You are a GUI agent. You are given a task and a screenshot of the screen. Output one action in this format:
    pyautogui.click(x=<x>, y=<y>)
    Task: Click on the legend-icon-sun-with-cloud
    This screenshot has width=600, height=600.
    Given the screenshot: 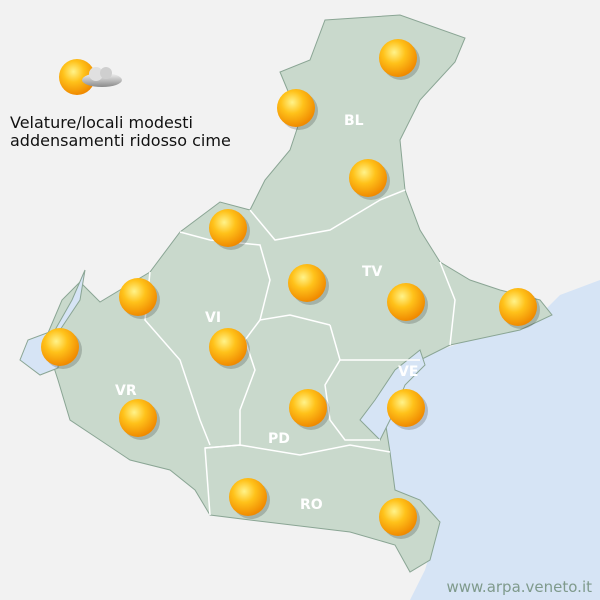 What is the action you would take?
    pyautogui.click(x=90, y=77)
    